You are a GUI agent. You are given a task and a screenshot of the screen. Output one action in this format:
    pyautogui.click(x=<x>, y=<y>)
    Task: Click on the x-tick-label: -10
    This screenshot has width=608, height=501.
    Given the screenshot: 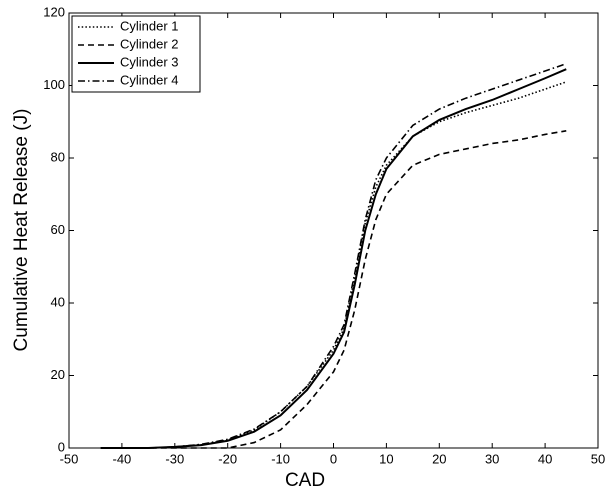 What is the action you would take?
    pyautogui.click(x=280, y=458)
    